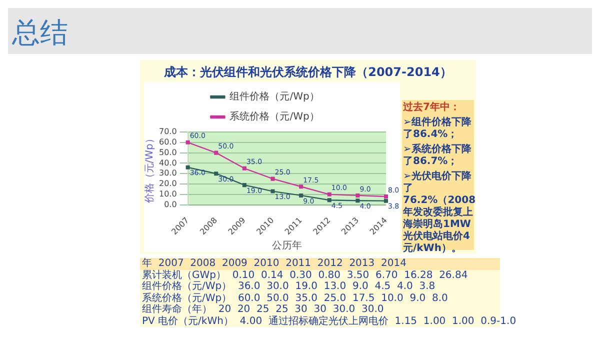 This screenshot has height=337, width=600. What do you see at coordinates (168, 183) in the screenshot?
I see `y-tick-label: 20.0` at bounding box center [168, 183].